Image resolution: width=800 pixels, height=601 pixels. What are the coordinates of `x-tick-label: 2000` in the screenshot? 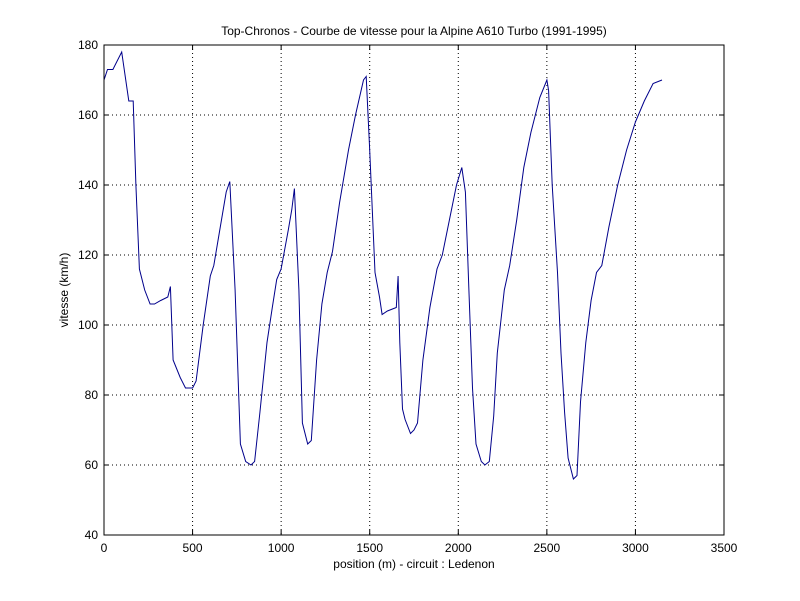 It's located at (458, 548).